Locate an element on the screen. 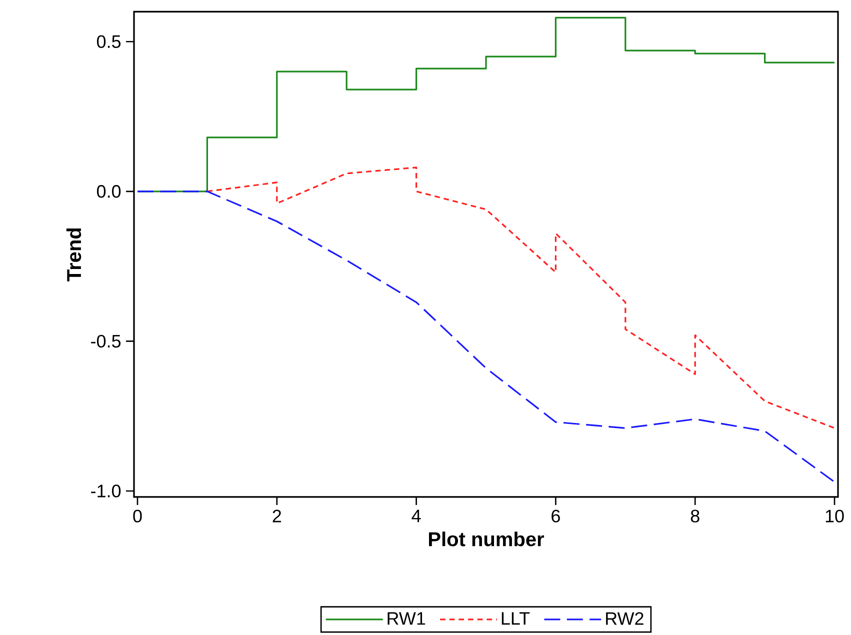 The image size is (851, 635). x-tick-label: 8 is located at coordinates (695, 516).